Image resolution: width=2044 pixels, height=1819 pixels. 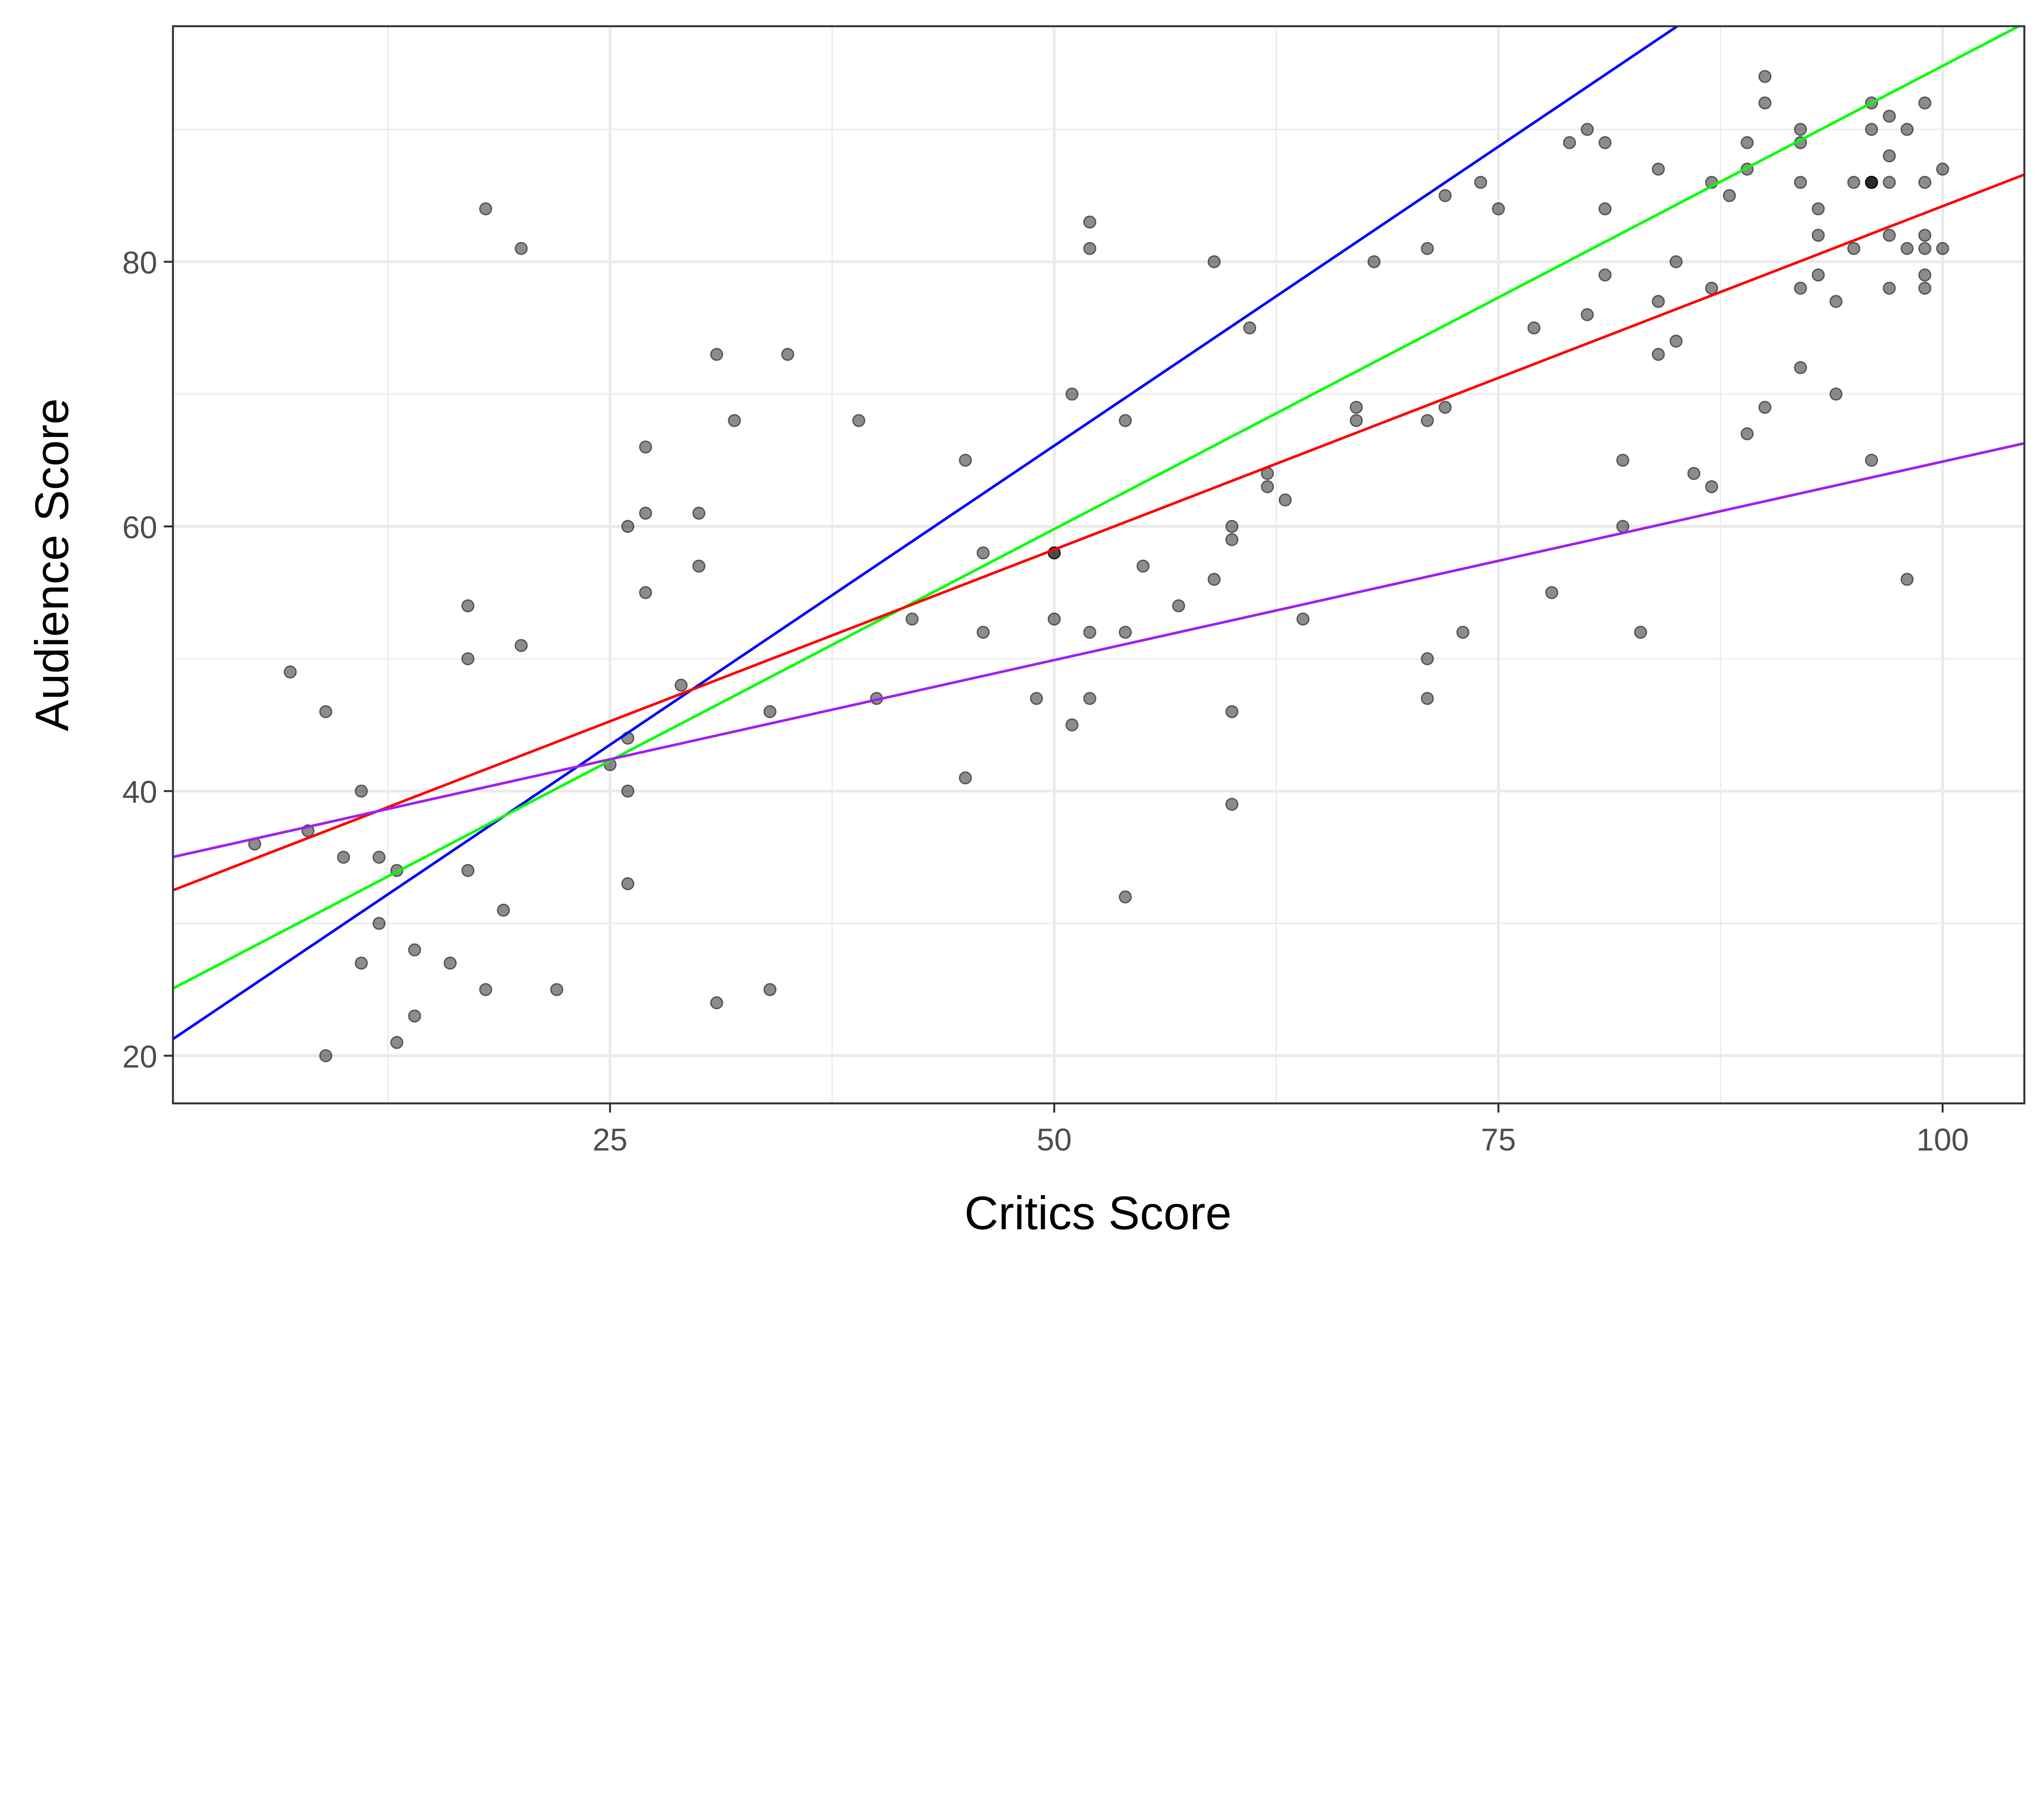 What do you see at coordinates (610, 1139) in the screenshot?
I see `x-tick-label: 25` at bounding box center [610, 1139].